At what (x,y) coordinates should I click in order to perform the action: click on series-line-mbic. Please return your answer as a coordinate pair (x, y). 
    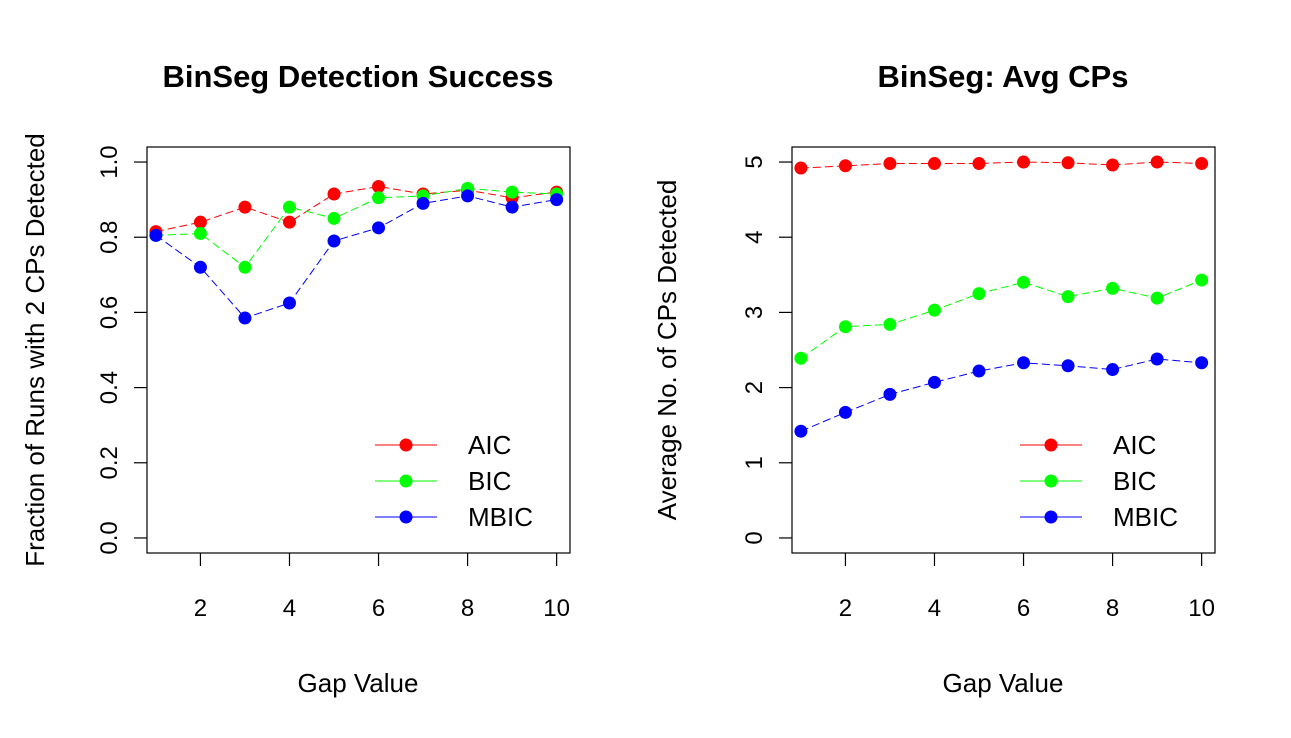
    Looking at the image, I should click on (1001, 395).